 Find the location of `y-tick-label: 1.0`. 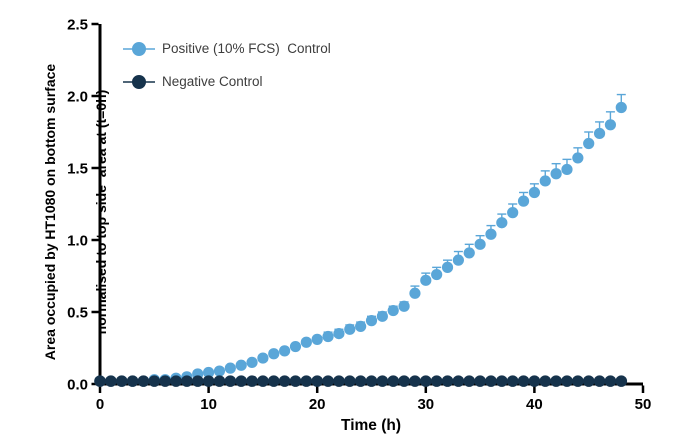

y-tick-label: 1.0 is located at coordinates (77, 241).